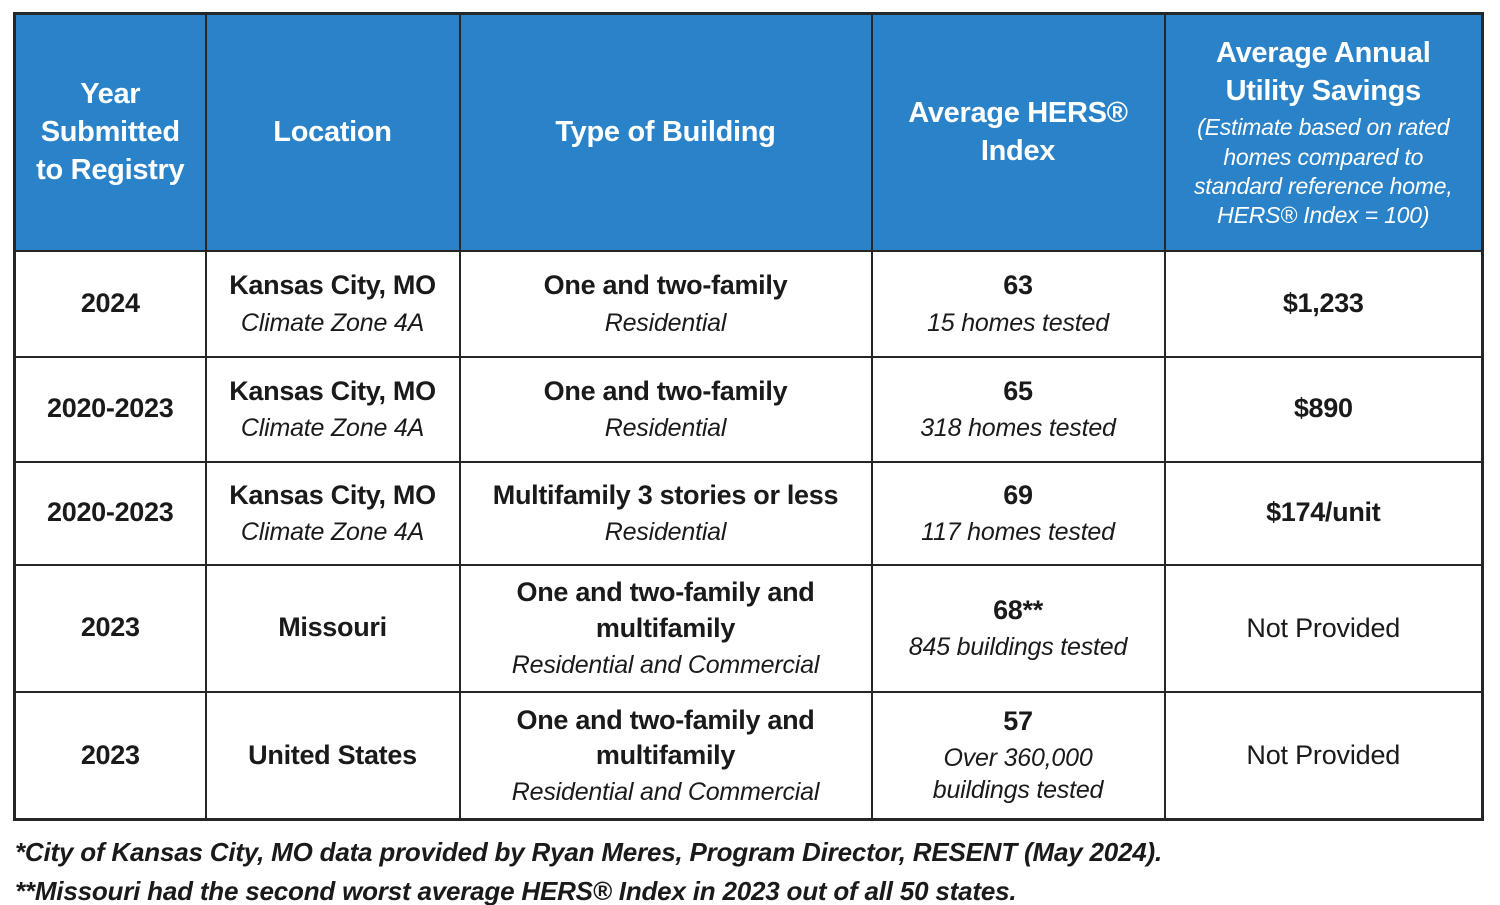 Image resolution: width=1500 pixels, height=905 pixels. I want to click on col-header-hers-label: Average HERS® Index, so click(1018, 132).